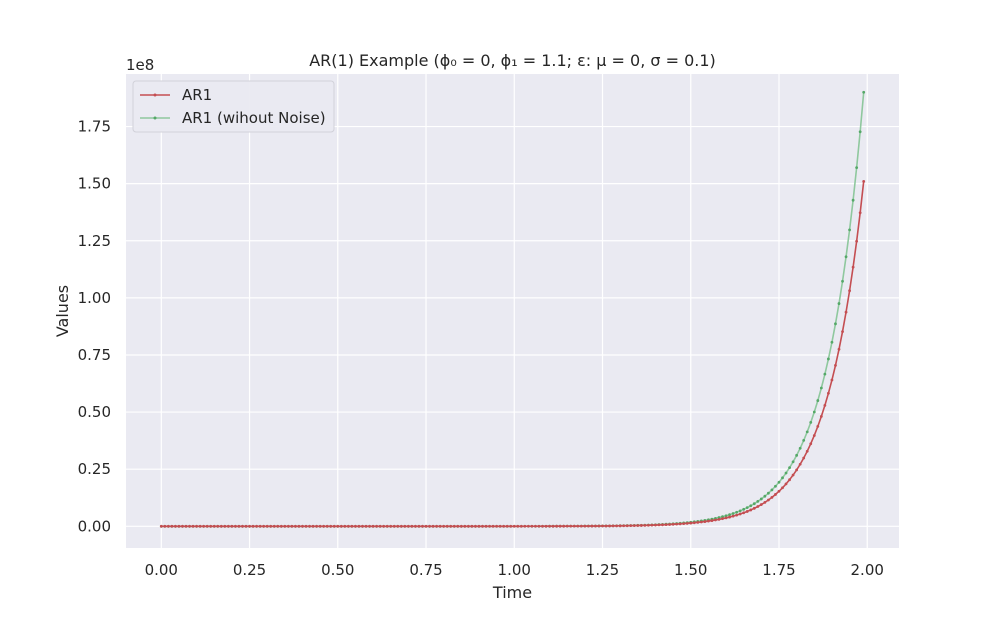  I want to click on x-tick-label: 0.75, so click(425, 570).